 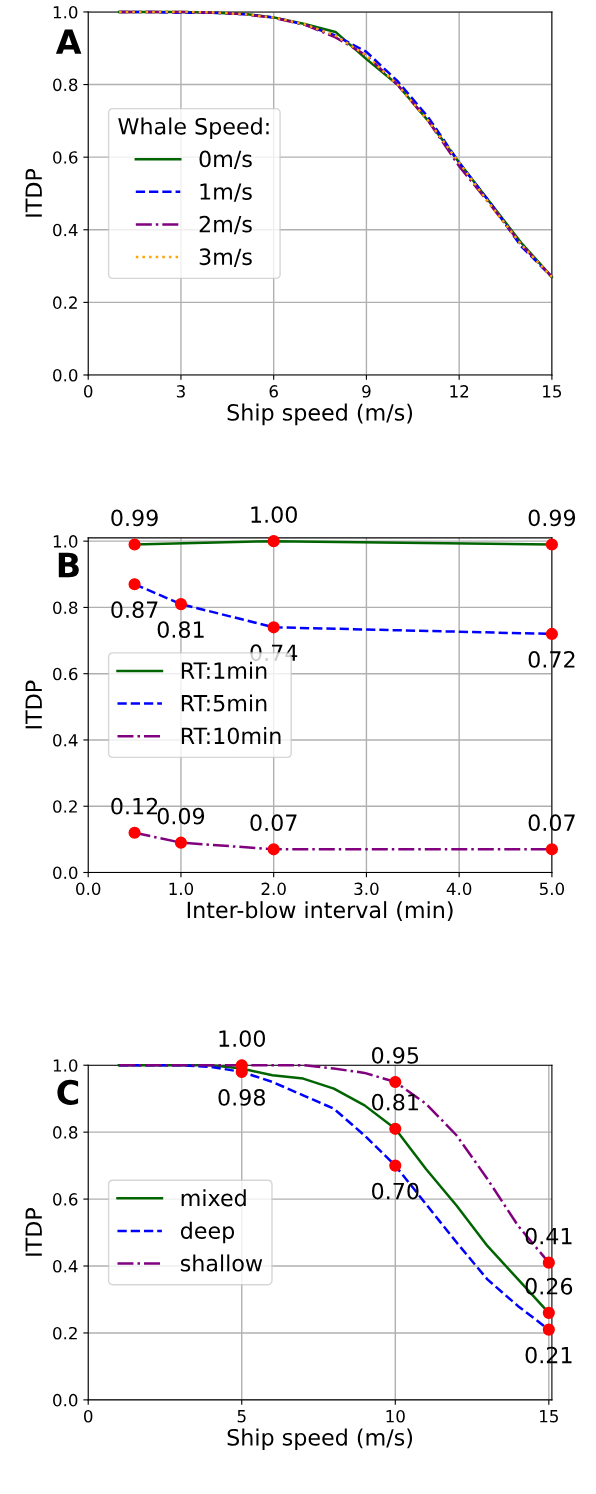 I want to click on x-tick-label: 1.0, so click(x=181, y=889).